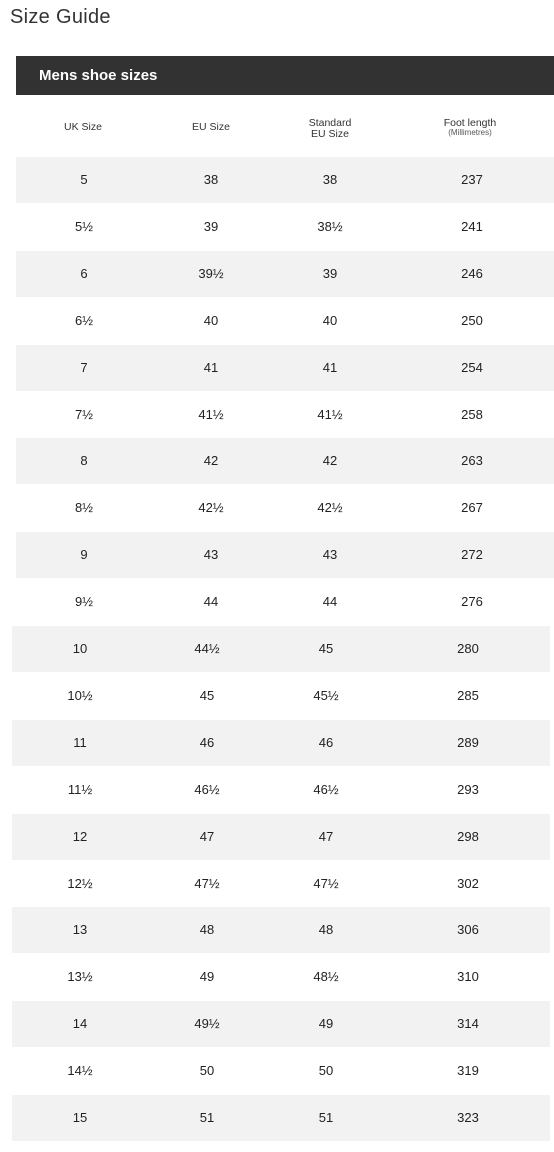 This screenshot has width=554, height=1152. Describe the element at coordinates (207, 648) in the screenshot. I see `cell-eu-size: 44½` at that location.